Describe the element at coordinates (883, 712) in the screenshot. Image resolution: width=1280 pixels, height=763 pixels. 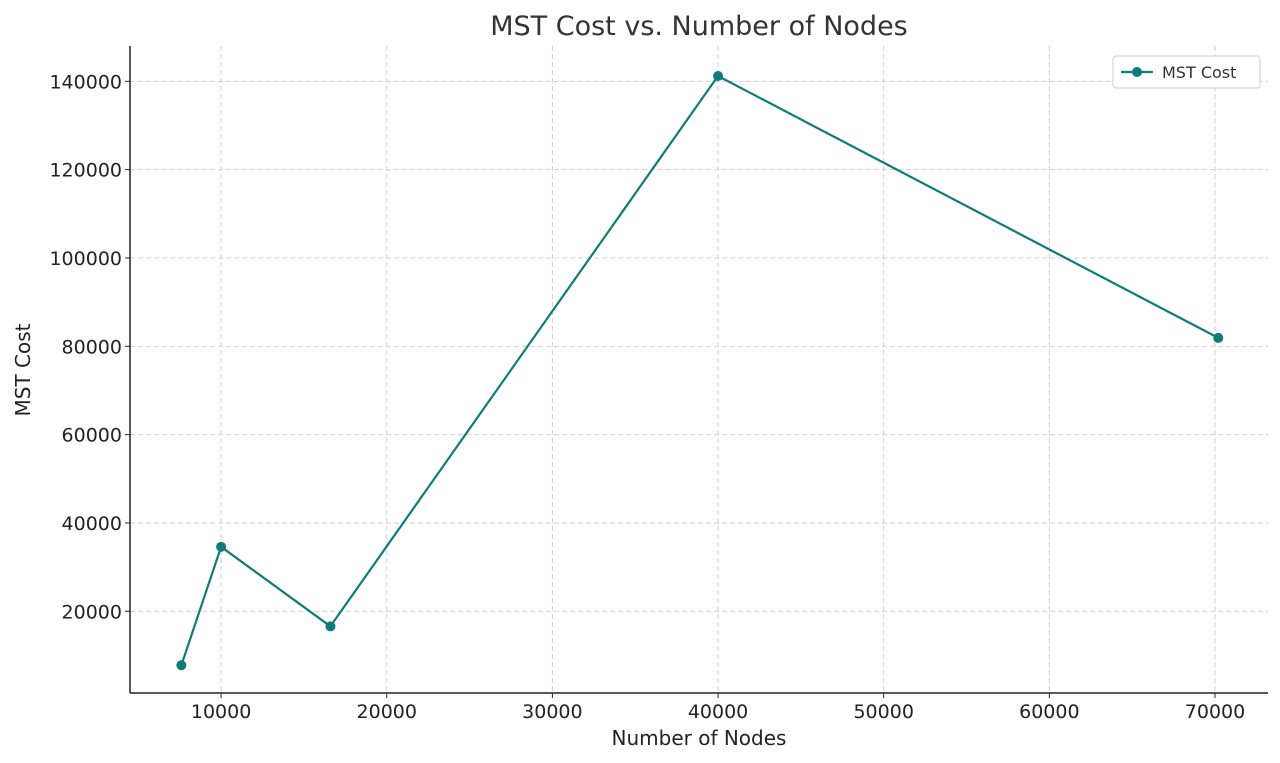
I see `x-tick-label: 50000` at that location.